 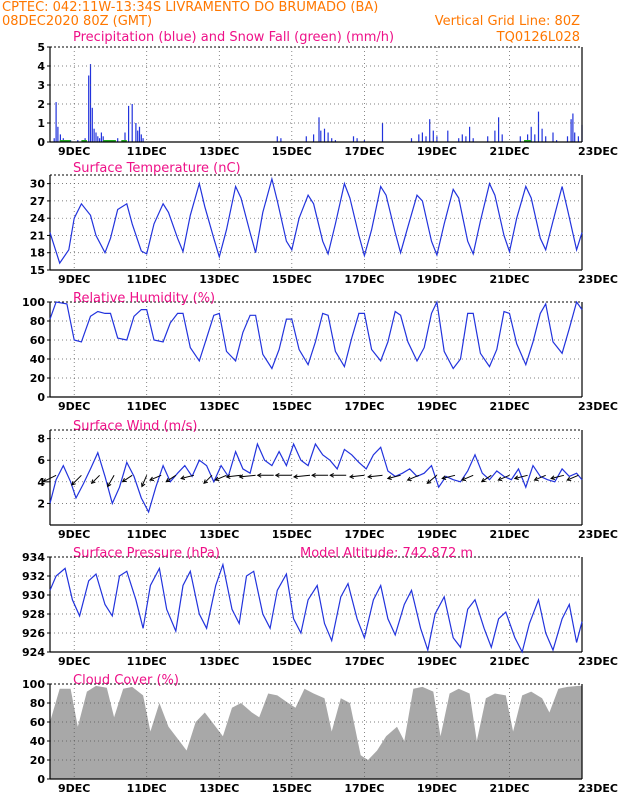 I want to click on wind-xtick-label: 21DEC, so click(x=509, y=534).